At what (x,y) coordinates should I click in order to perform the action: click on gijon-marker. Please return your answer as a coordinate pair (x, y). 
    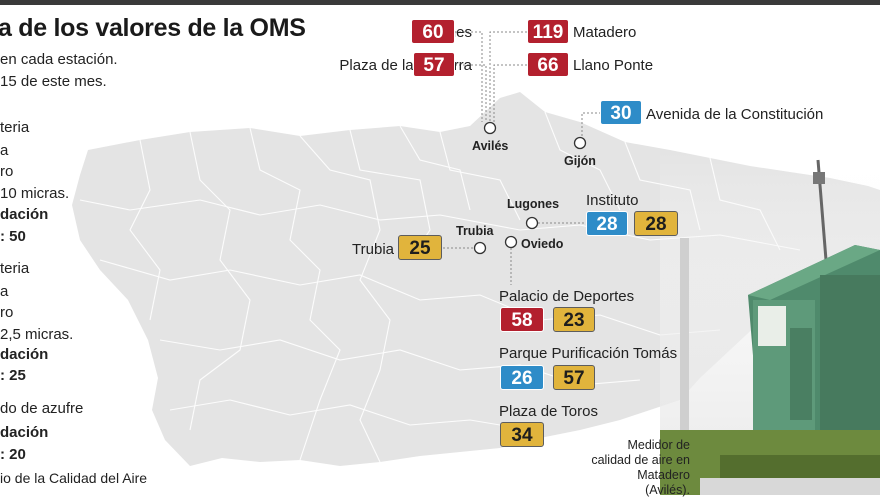
    Looking at the image, I should click on (580, 143).